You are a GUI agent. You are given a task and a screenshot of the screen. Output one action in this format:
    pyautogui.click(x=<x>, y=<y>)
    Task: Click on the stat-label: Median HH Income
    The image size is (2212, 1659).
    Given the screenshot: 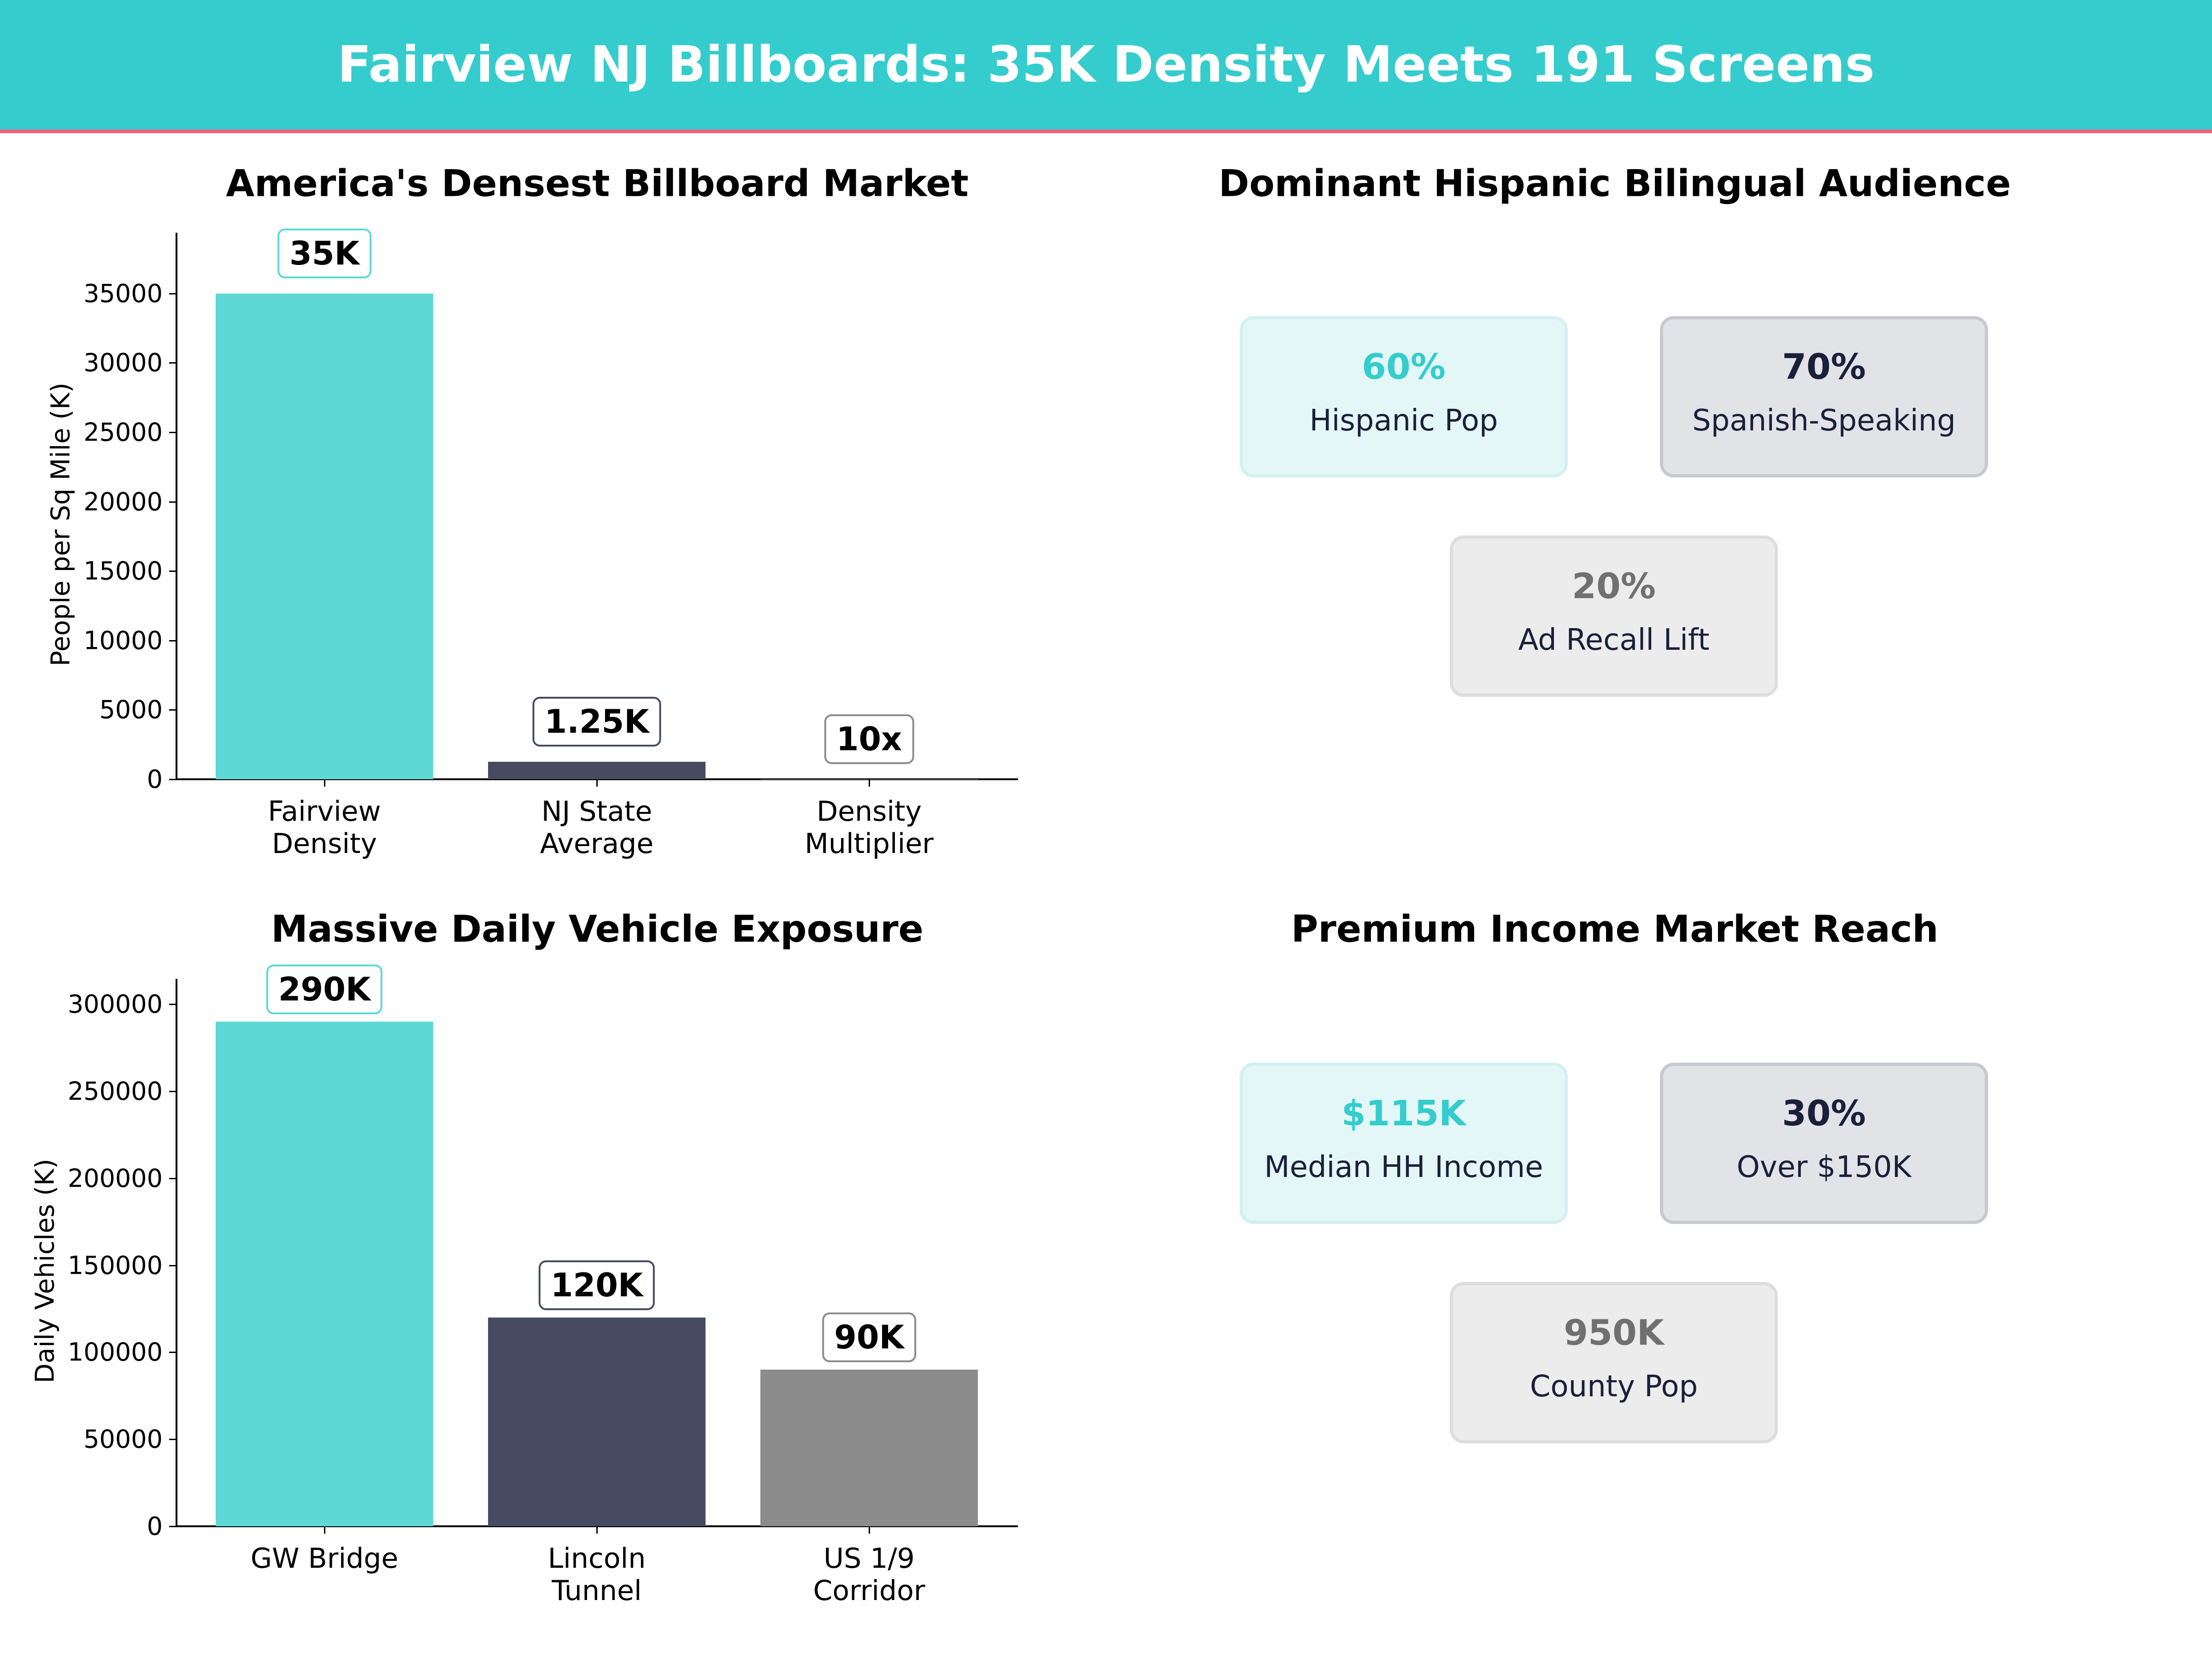 What is the action you would take?
    pyautogui.click(x=1403, y=1167)
    